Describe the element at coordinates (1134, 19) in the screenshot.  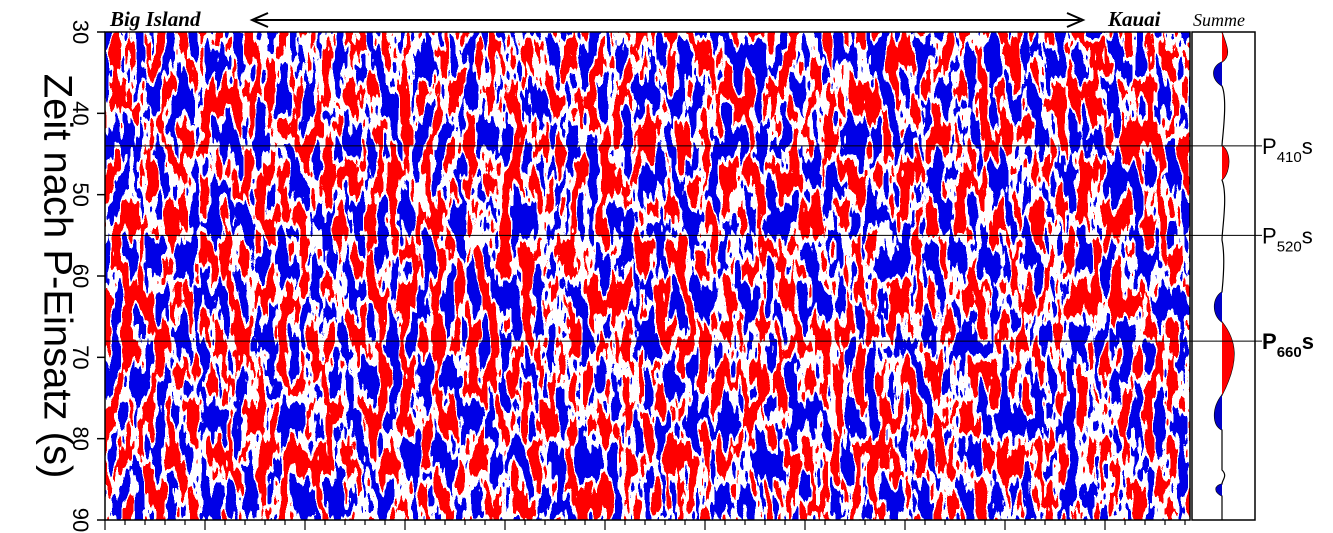
I see `right-label: Kauai` at that location.